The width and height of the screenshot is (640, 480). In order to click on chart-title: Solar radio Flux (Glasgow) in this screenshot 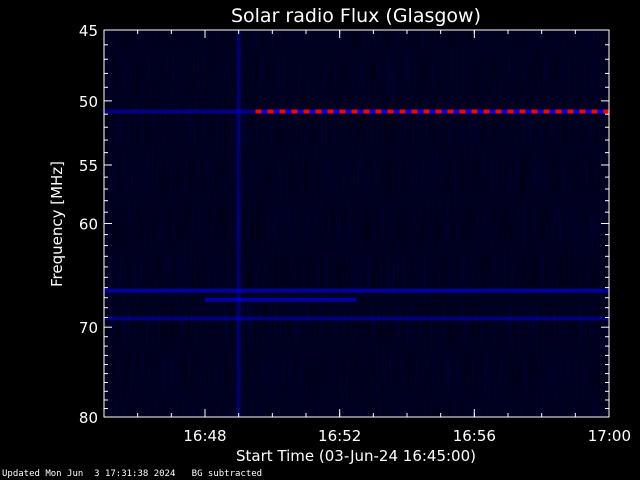, I will do `click(356, 16)`.